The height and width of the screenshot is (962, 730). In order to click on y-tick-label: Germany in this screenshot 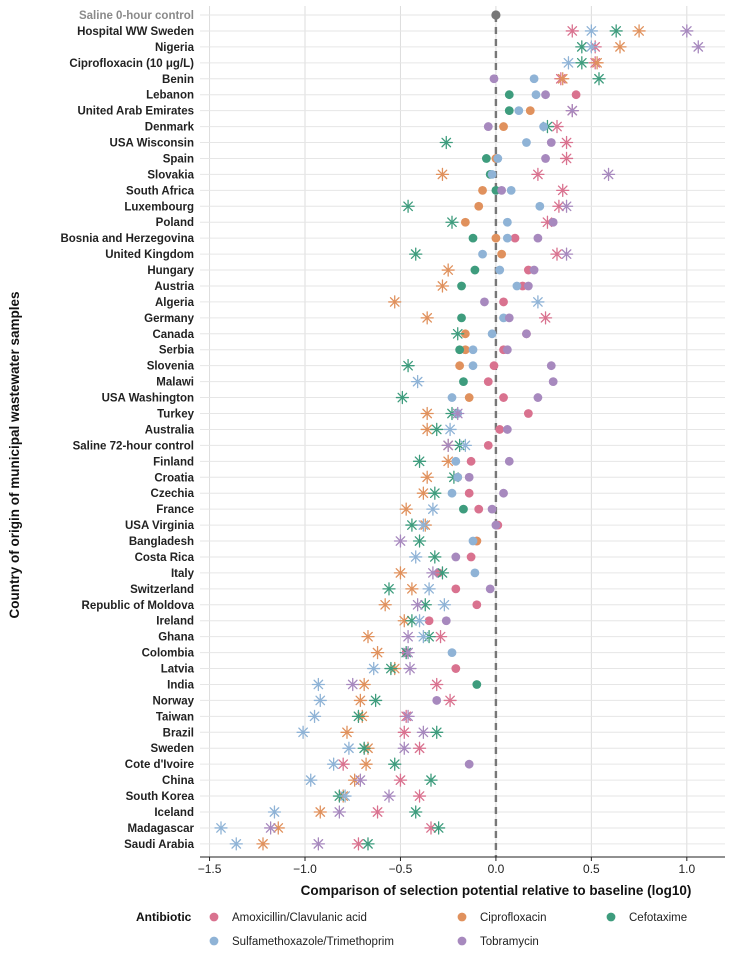, I will do `click(169, 319)`.